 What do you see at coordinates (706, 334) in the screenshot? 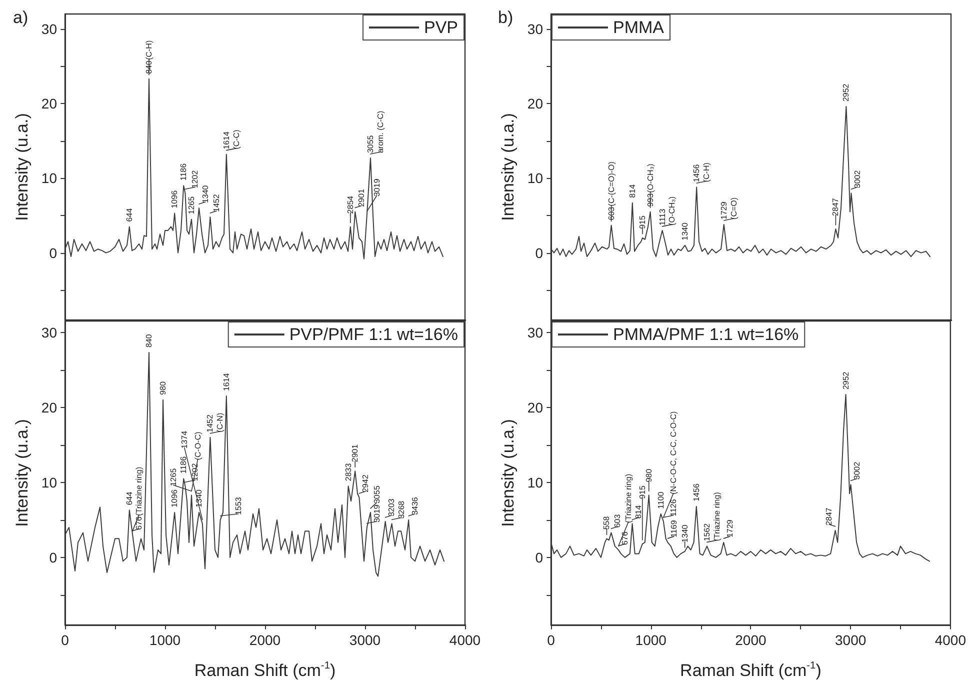
I see `legend-label: PMMA/PMF 1:1 wt=16%` at bounding box center [706, 334].